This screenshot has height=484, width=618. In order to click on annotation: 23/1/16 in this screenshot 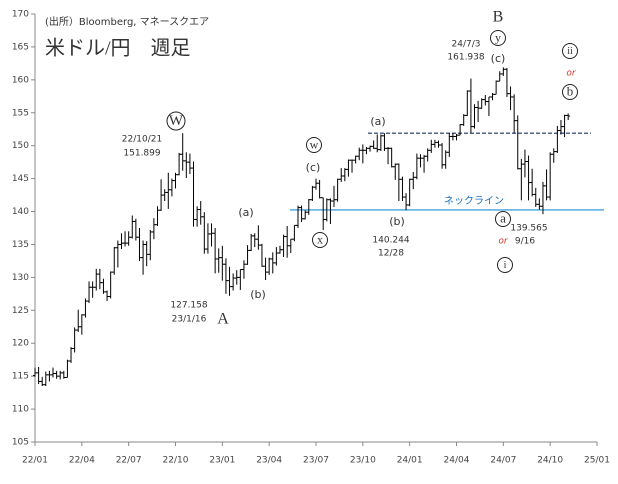, I will do `click(189, 320)`.